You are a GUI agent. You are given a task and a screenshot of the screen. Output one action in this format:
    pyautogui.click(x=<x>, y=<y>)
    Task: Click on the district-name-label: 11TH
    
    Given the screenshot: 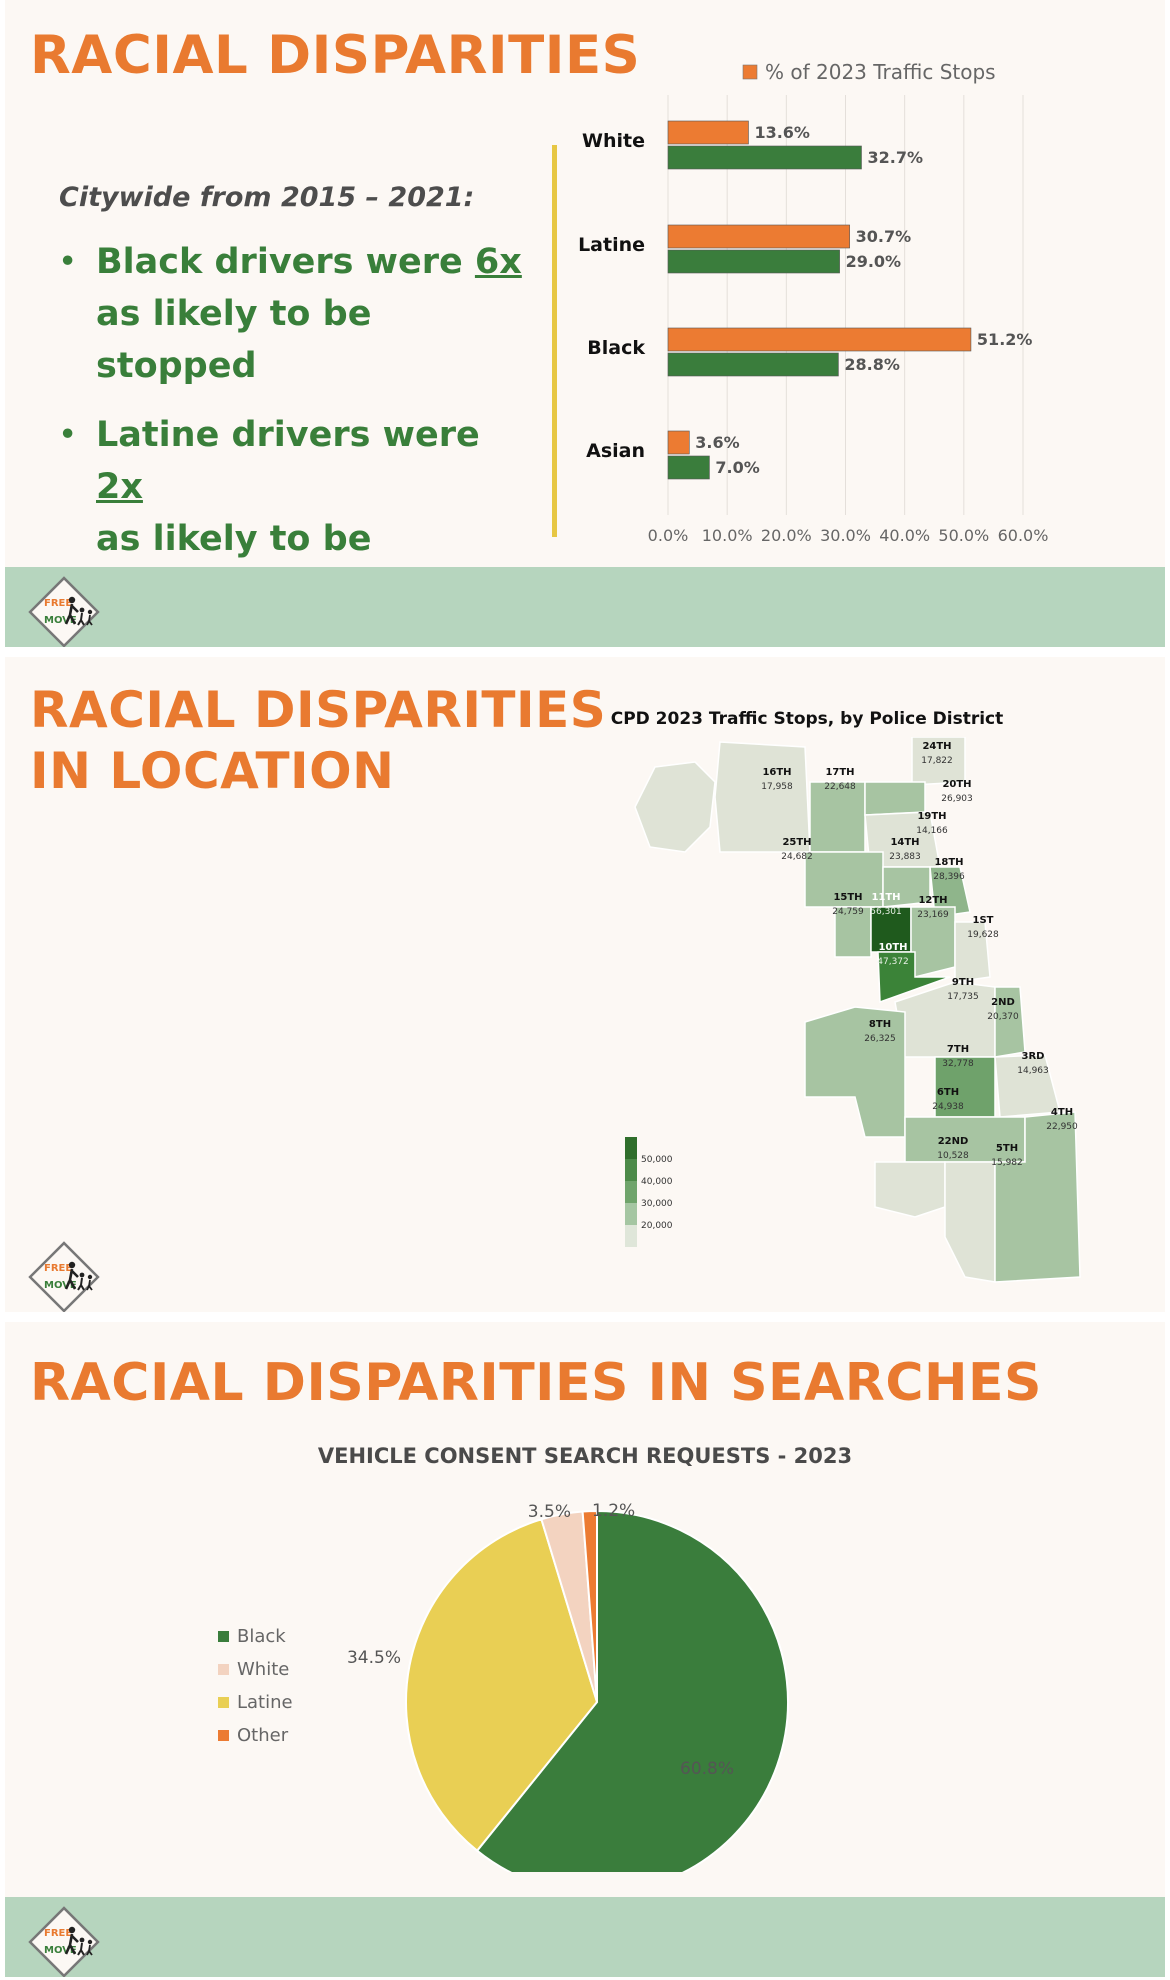 What is the action you would take?
    pyautogui.click(x=885, y=897)
    